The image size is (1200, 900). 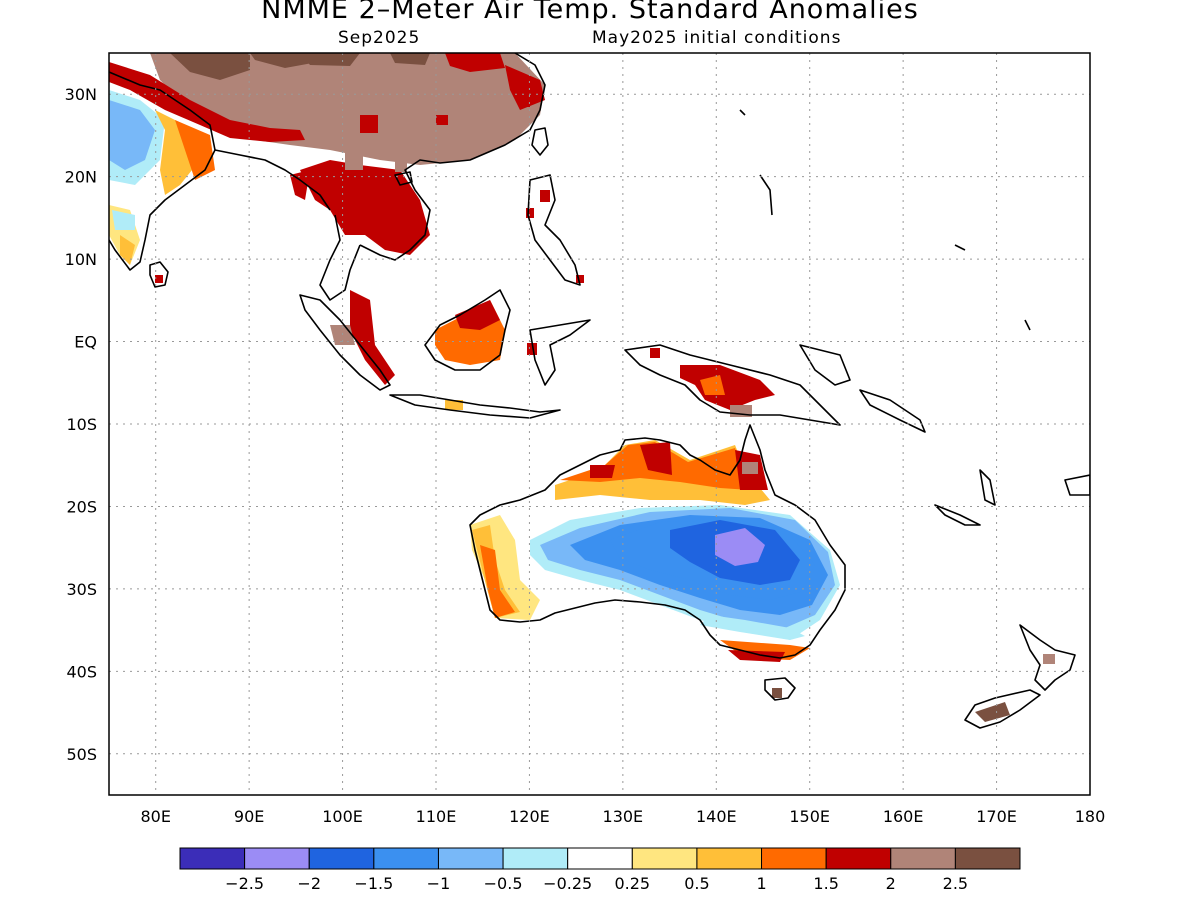 I want to click on longitude-label: 150E, so click(x=809, y=816).